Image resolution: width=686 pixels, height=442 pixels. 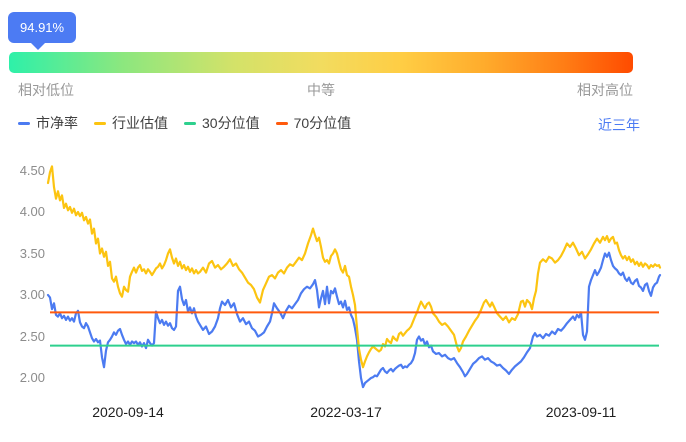 I want to click on legend-item-3: 70分位值, so click(x=313, y=123).